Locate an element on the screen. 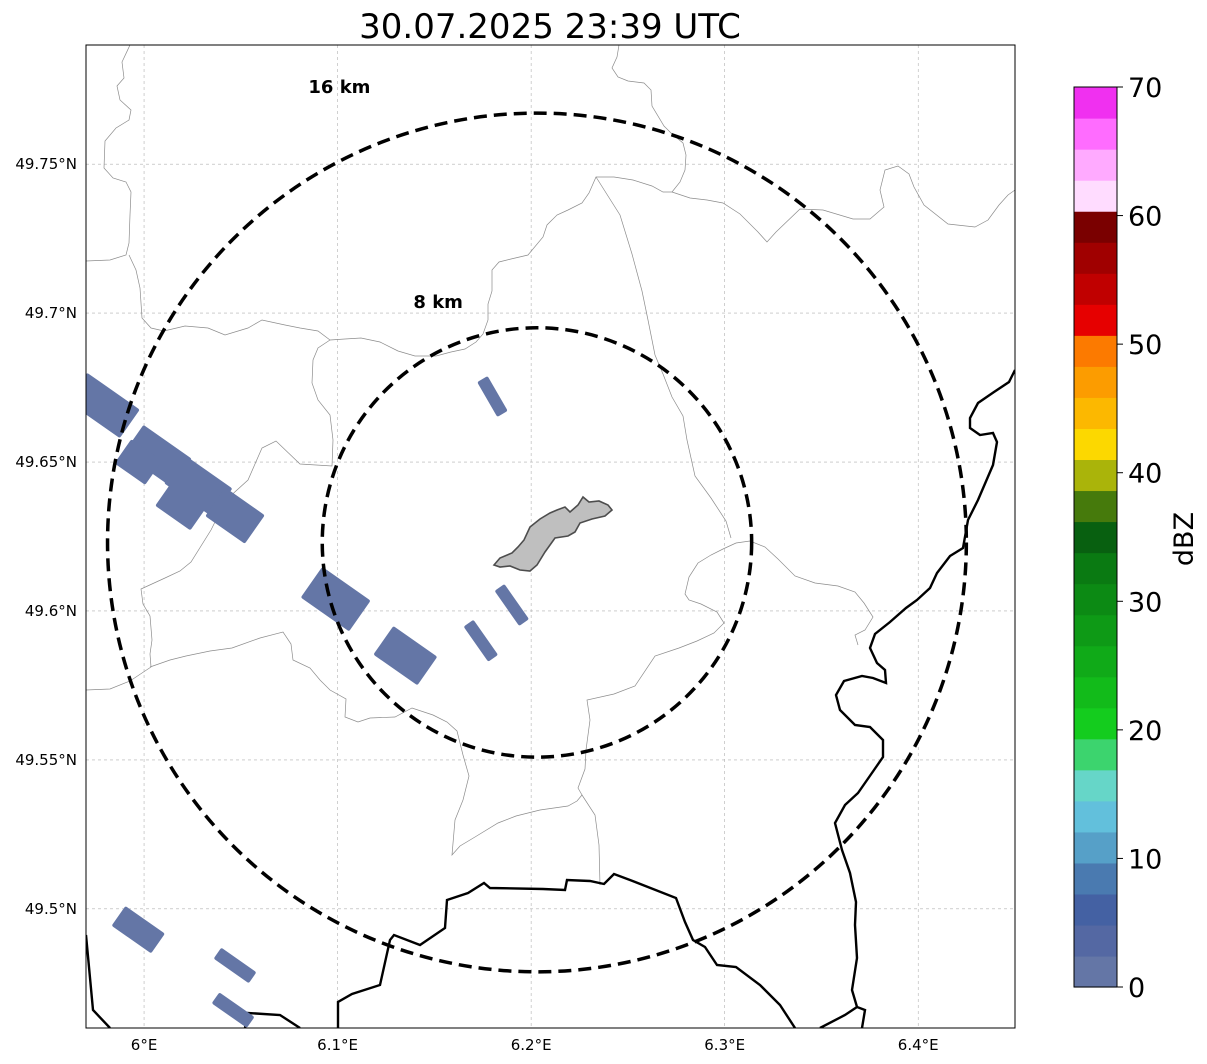 The image size is (1207, 1064). colorbar-tick-label: 40 is located at coordinates (1145, 474).